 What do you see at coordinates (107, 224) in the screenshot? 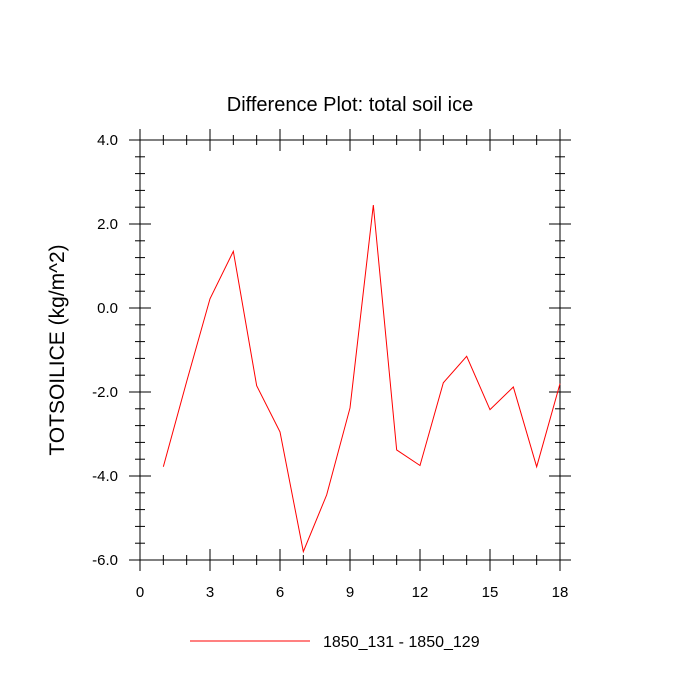
I see `y-tick-label: 2.0` at bounding box center [107, 224].